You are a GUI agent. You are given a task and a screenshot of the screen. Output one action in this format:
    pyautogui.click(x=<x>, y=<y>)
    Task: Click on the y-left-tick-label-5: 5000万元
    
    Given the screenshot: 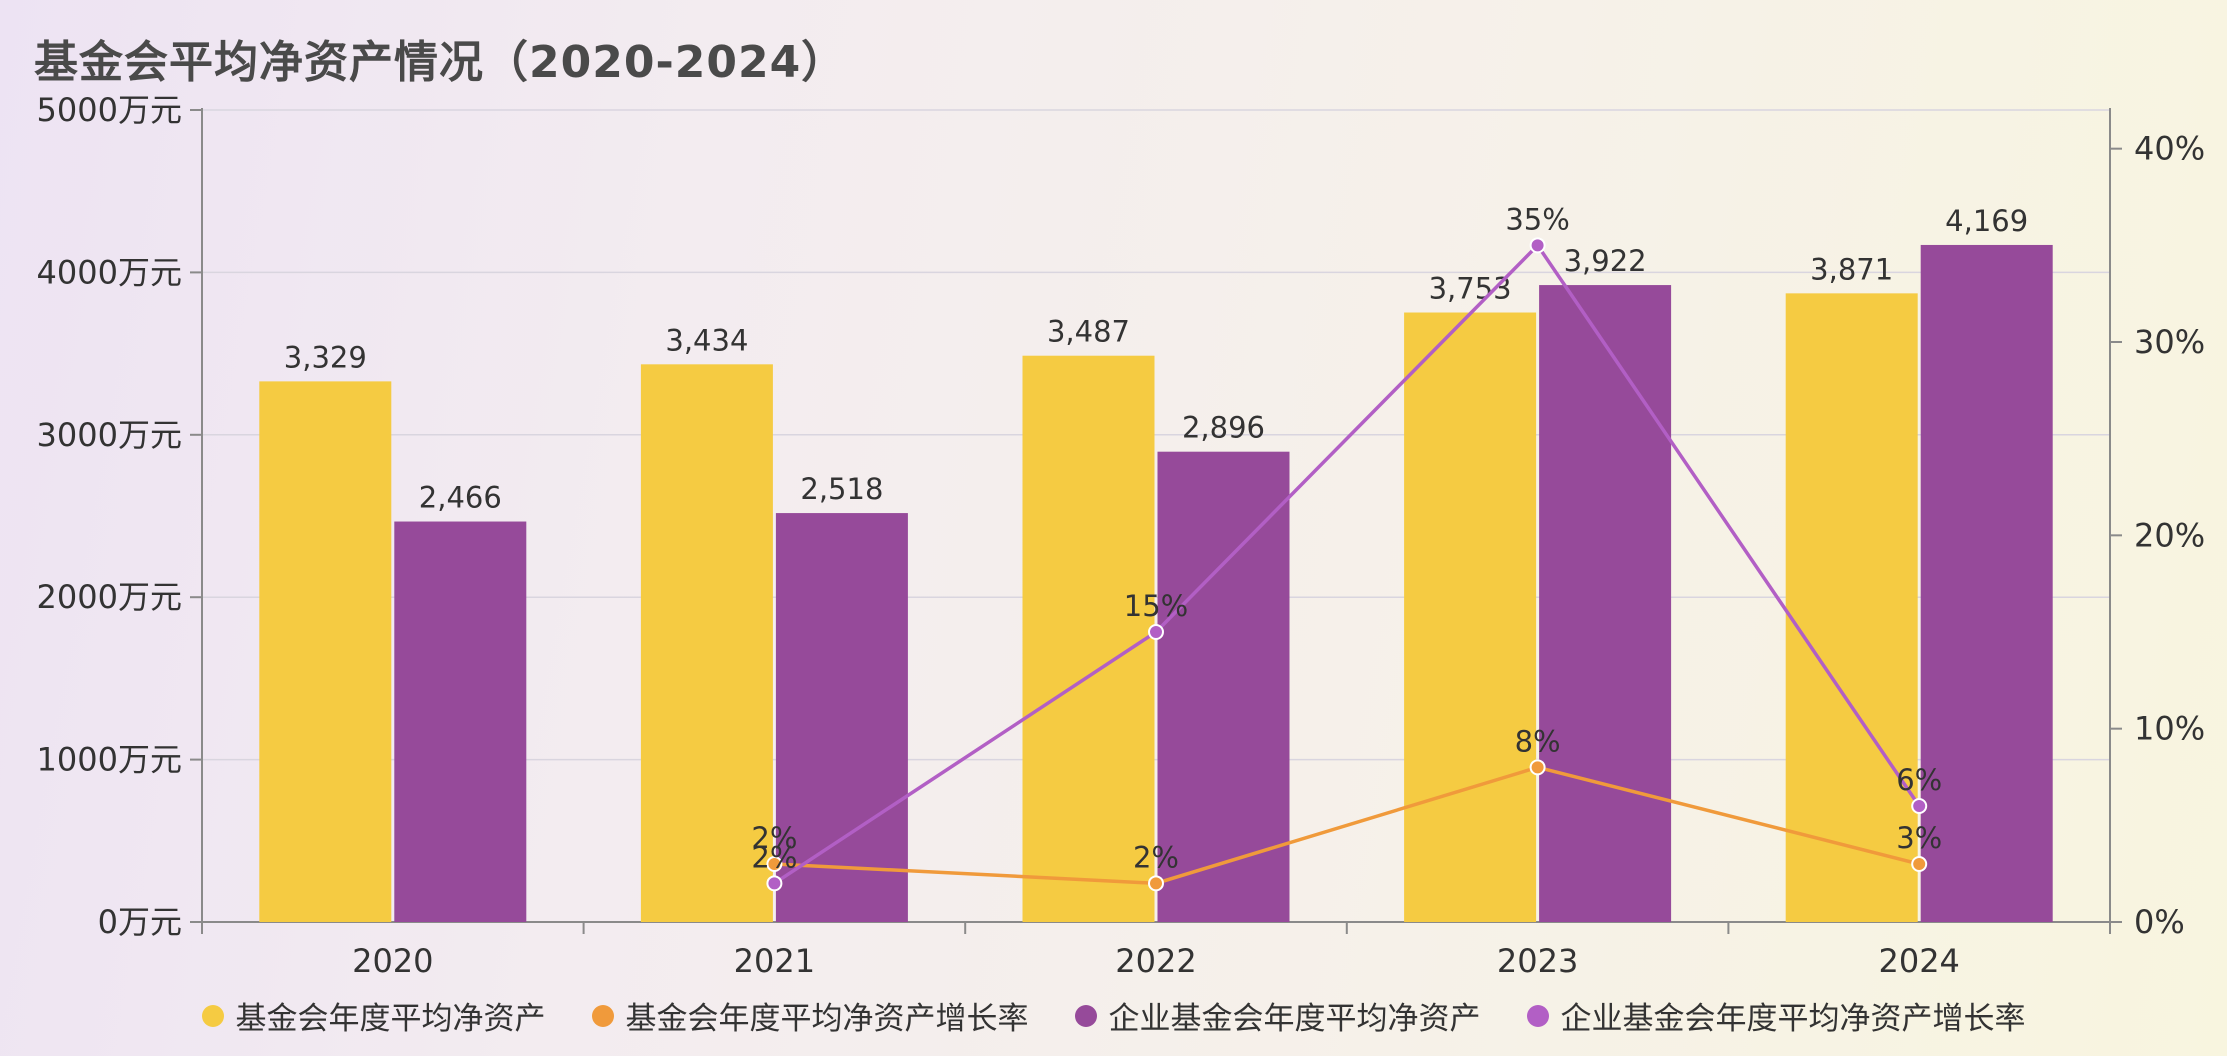 What is the action you would take?
    pyautogui.click(x=109, y=110)
    